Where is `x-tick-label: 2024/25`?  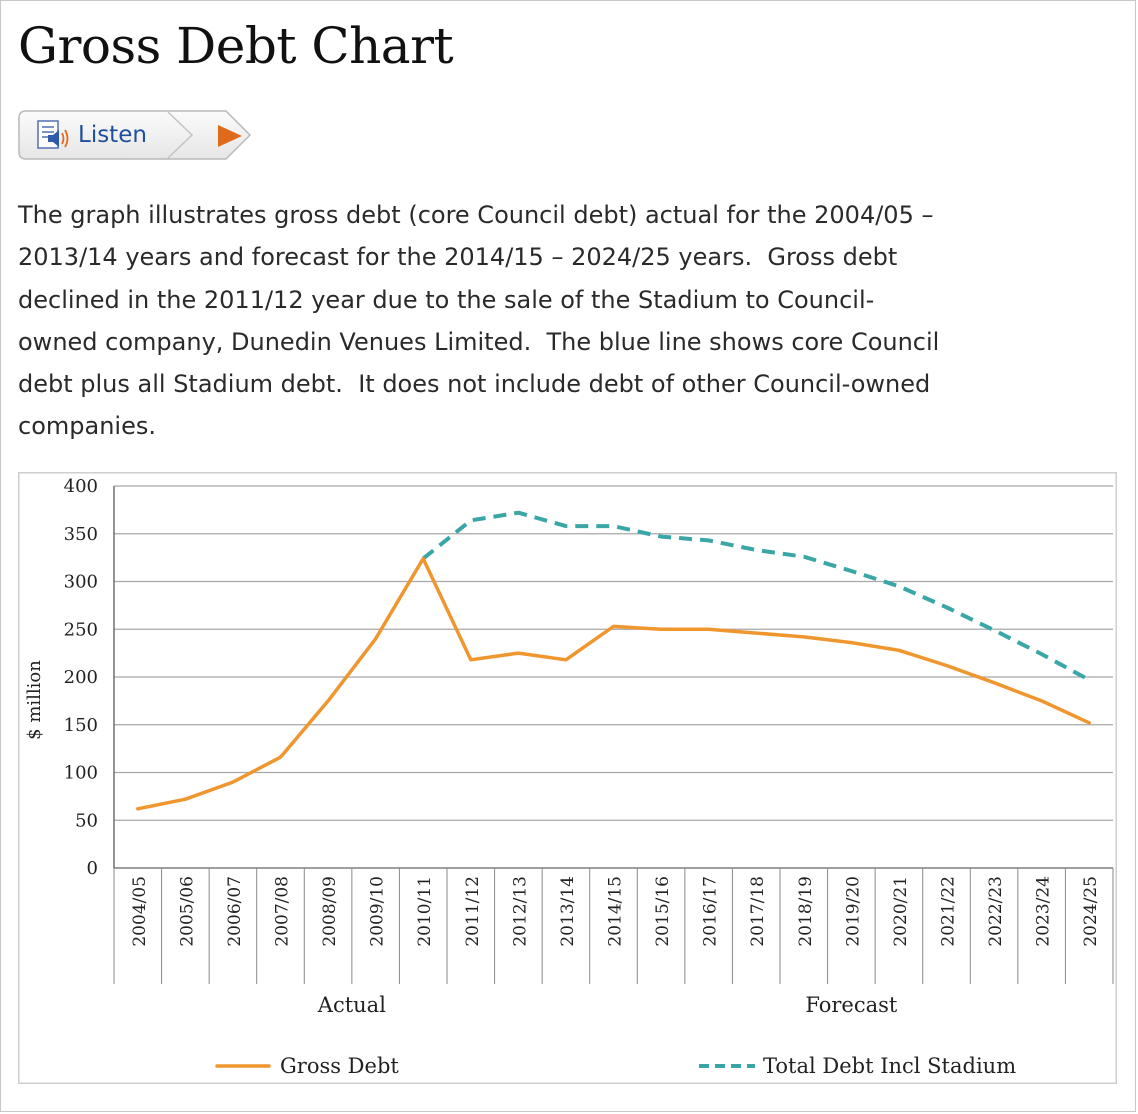 x-tick-label: 2024/25 is located at coordinates (1091, 911).